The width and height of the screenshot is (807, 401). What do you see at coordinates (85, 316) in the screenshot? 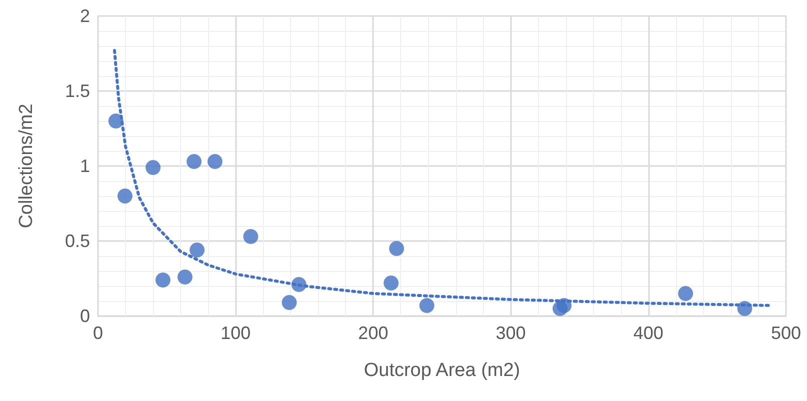
I see `y-tick-label: 0` at bounding box center [85, 316].